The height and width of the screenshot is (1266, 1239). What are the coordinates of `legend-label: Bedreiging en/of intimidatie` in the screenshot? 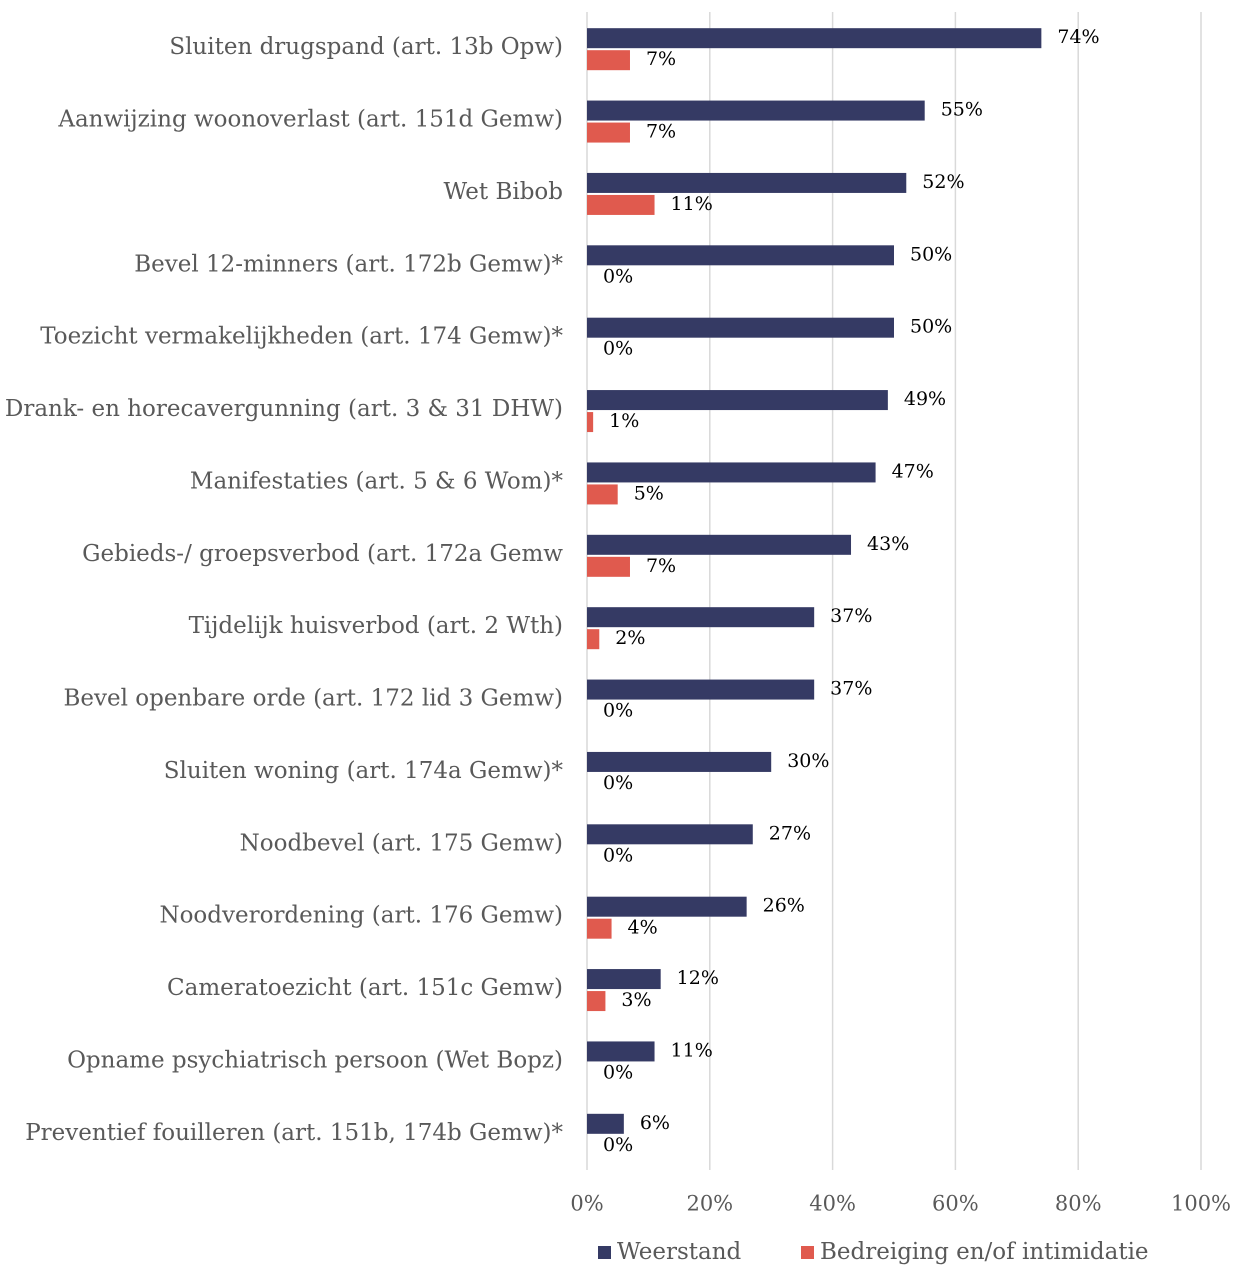 It's located at (984, 1252).